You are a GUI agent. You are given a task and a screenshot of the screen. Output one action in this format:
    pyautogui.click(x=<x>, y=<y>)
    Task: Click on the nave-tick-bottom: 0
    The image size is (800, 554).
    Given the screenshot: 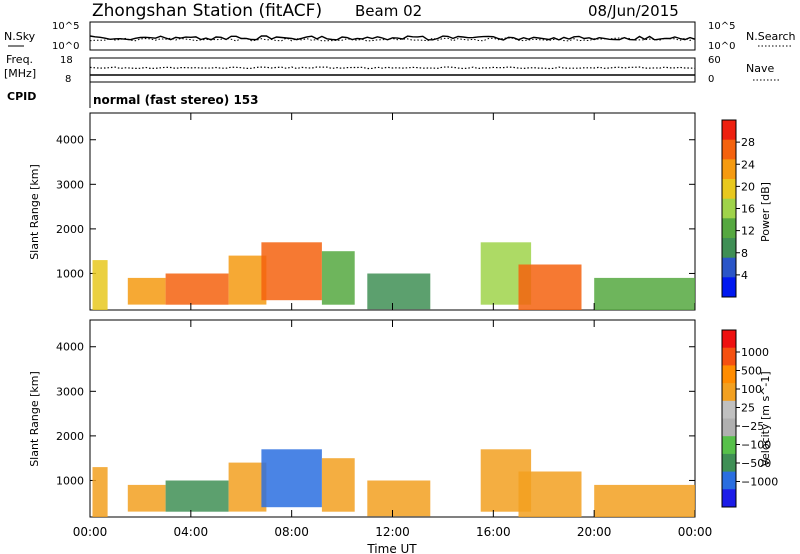 What is the action you would take?
    pyautogui.click(x=711, y=79)
    